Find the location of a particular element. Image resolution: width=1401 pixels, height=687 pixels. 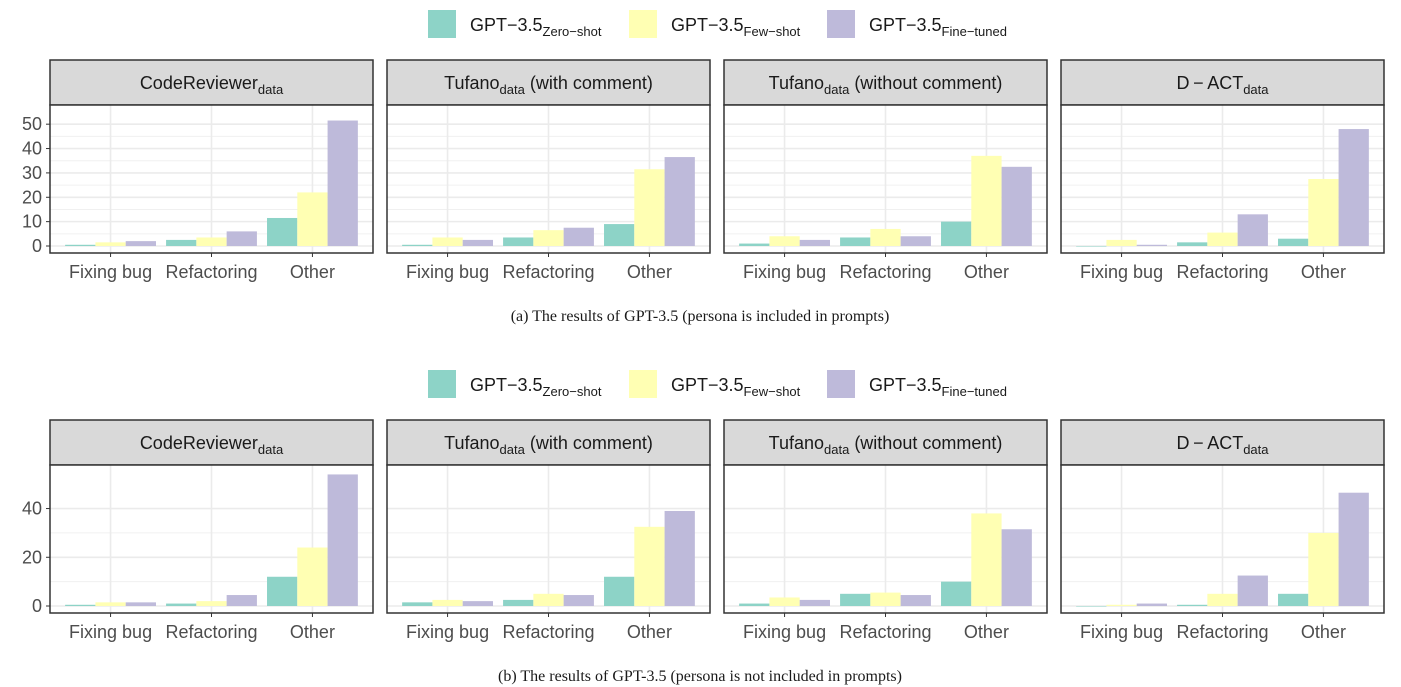

y-tick-label: 30 is located at coordinates (32, 173).